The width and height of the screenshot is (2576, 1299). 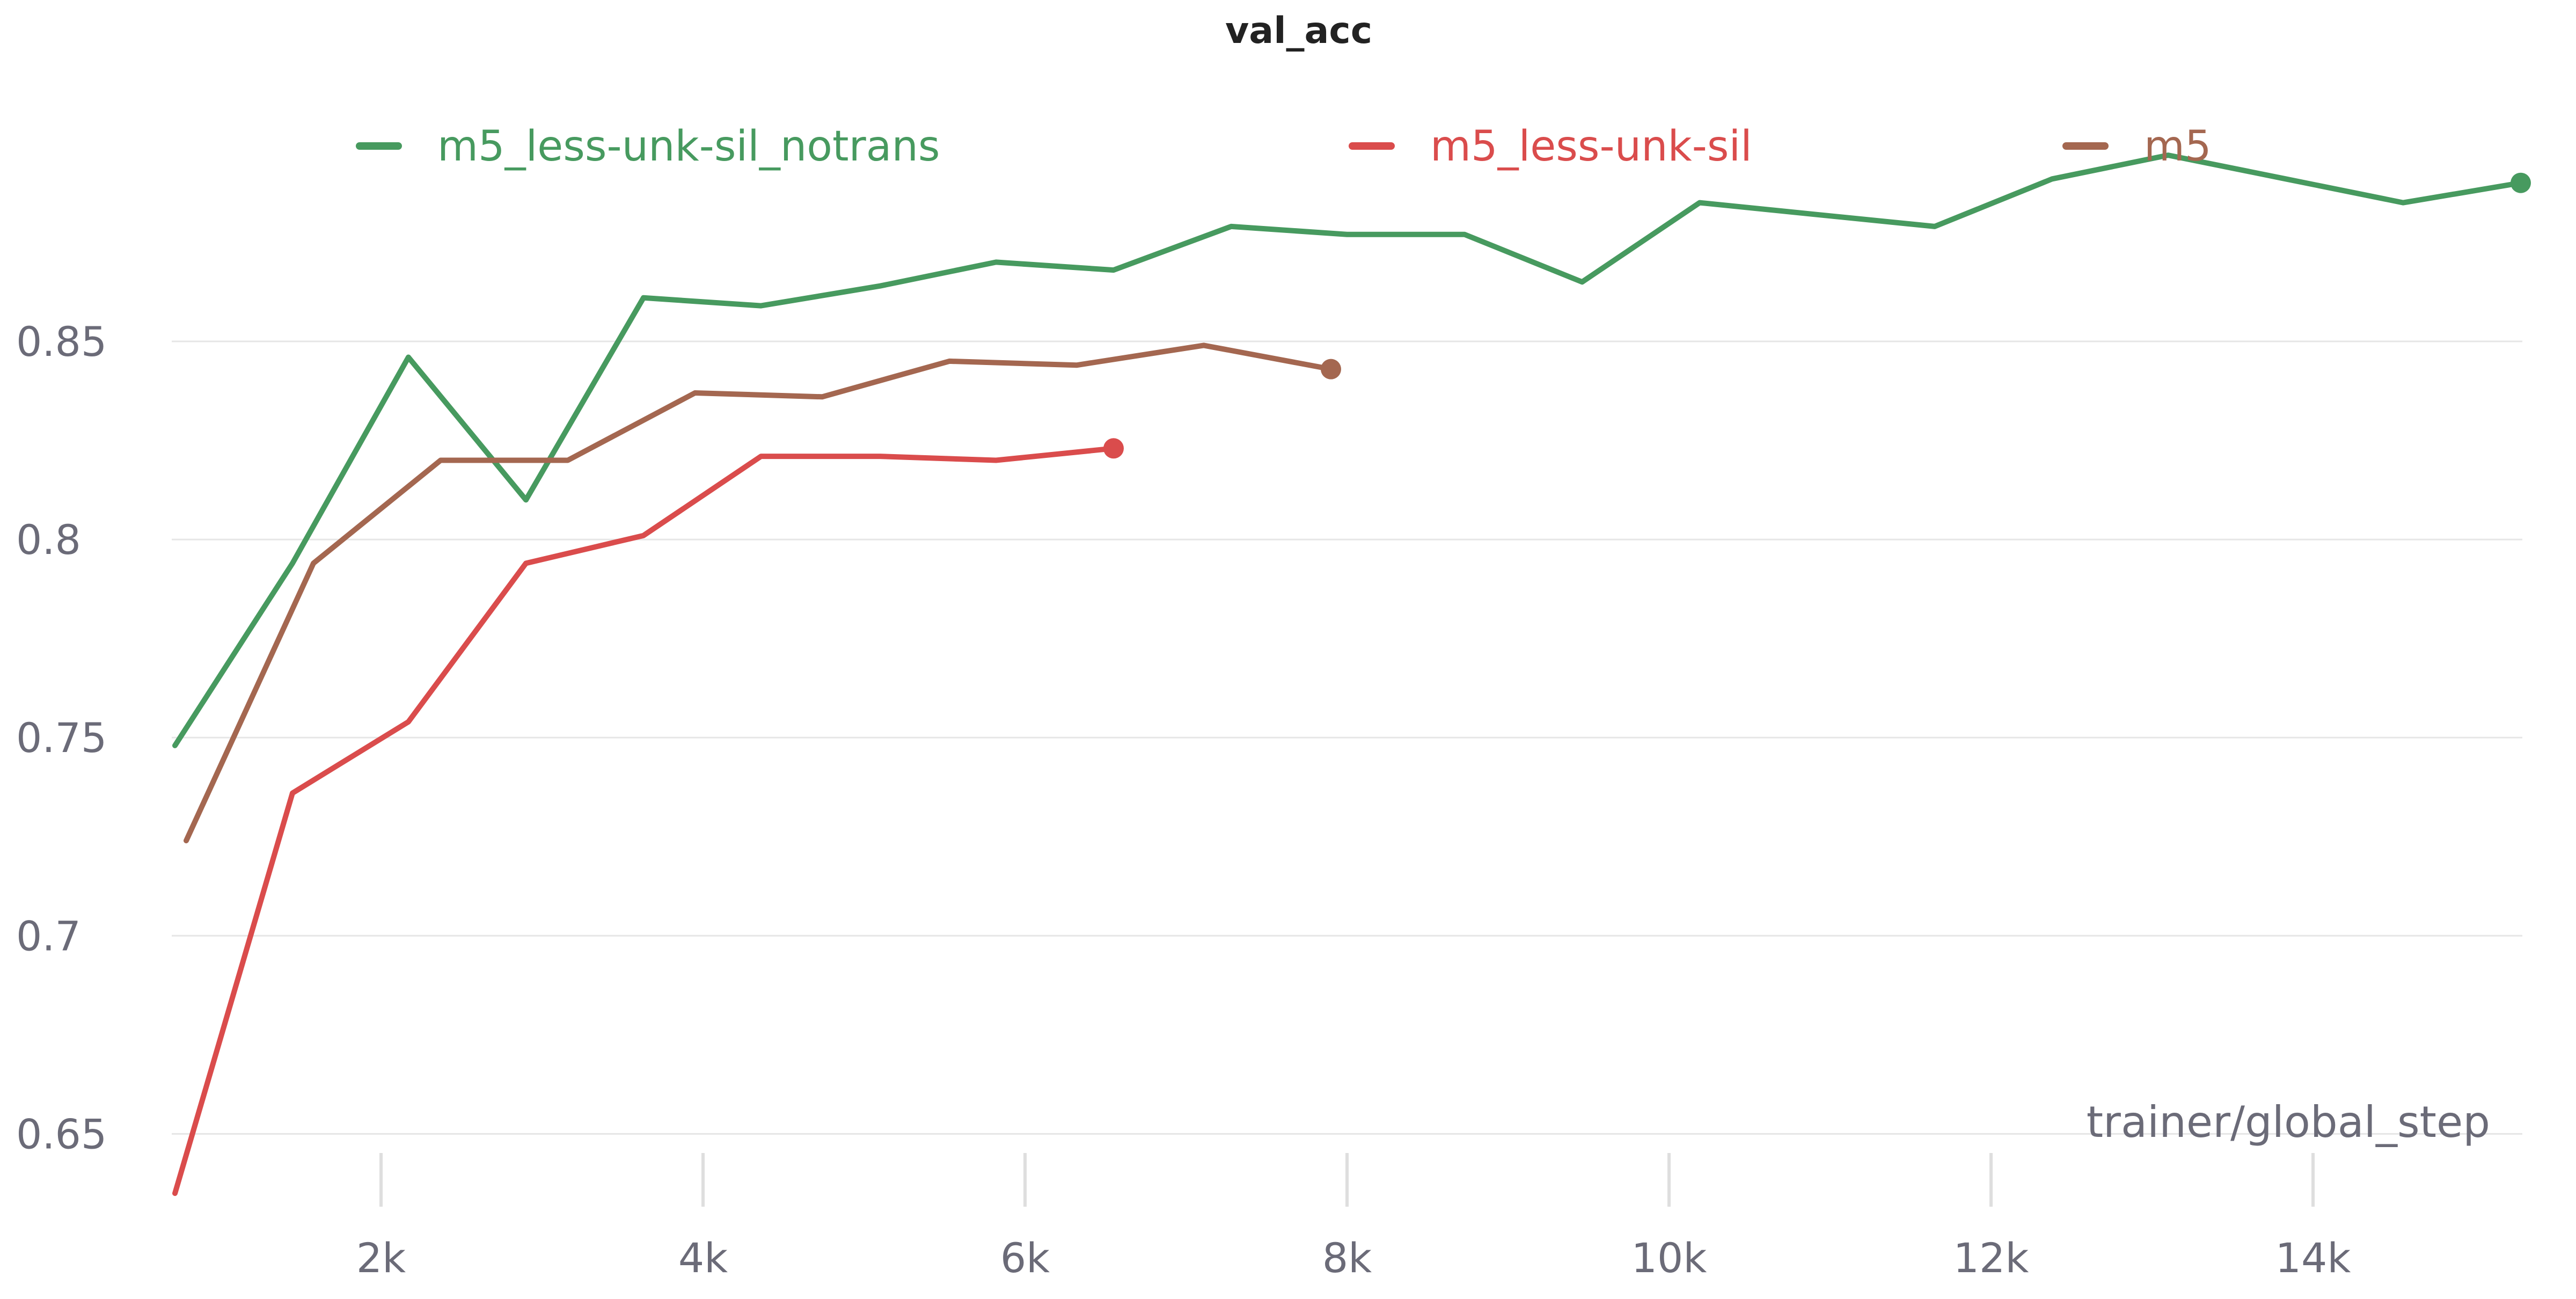 I want to click on y-tick-label-0: 0.65, so click(x=61, y=1134).